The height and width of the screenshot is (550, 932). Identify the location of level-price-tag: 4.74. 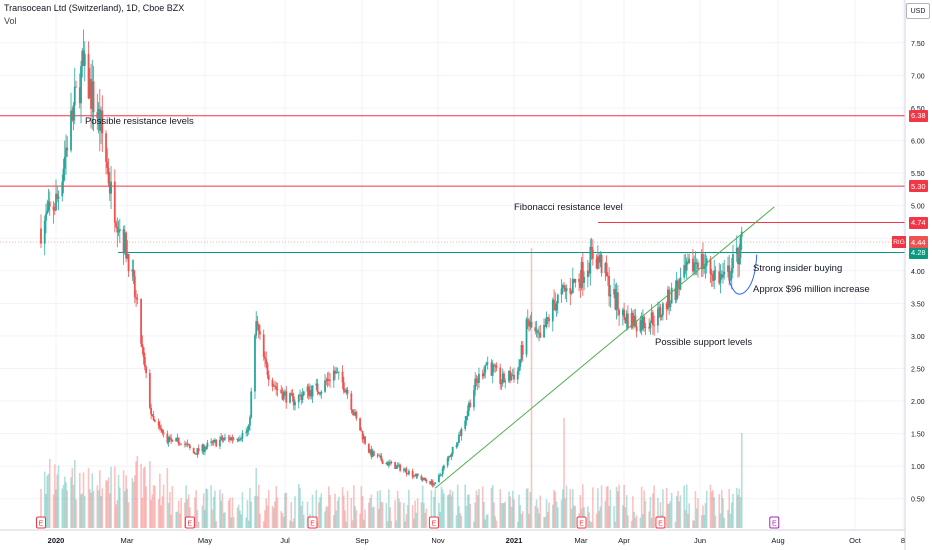
(918, 222).